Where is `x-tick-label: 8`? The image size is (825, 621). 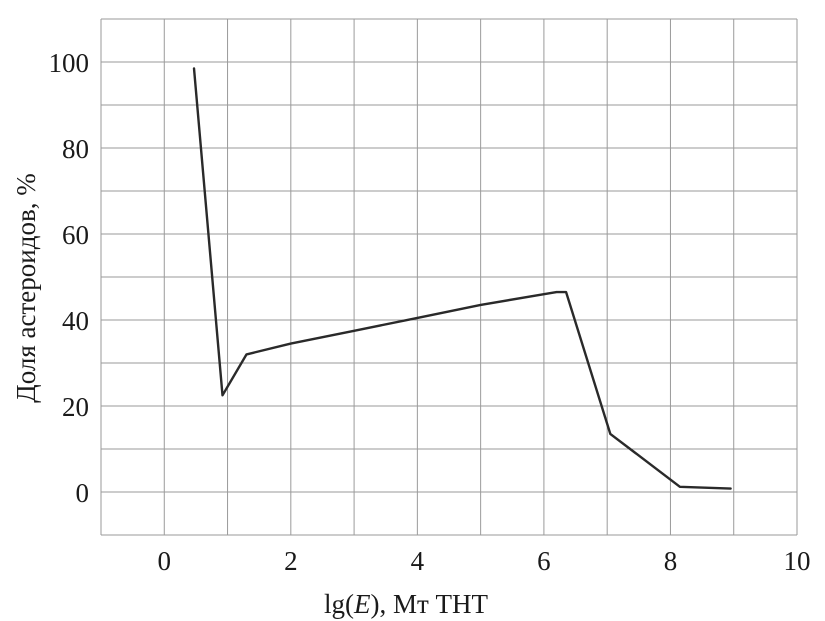 x-tick-label: 8 is located at coordinates (671, 561).